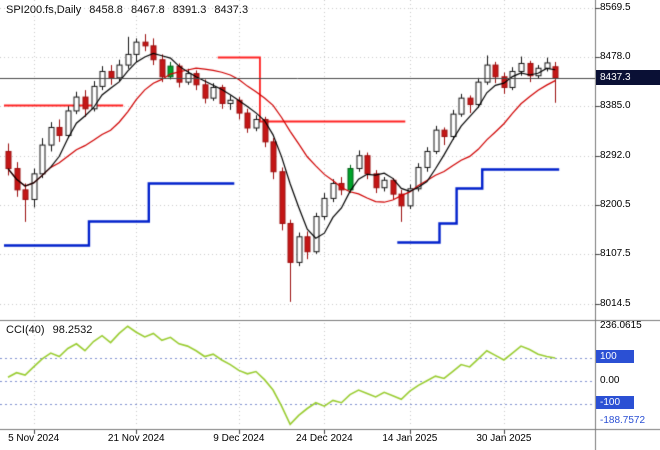 The width and height of the screenshot is (660, 450). Describe the element at coordinates (615, 254) in the screenshot. I see `price-axis-label: 8107.5` at that location.